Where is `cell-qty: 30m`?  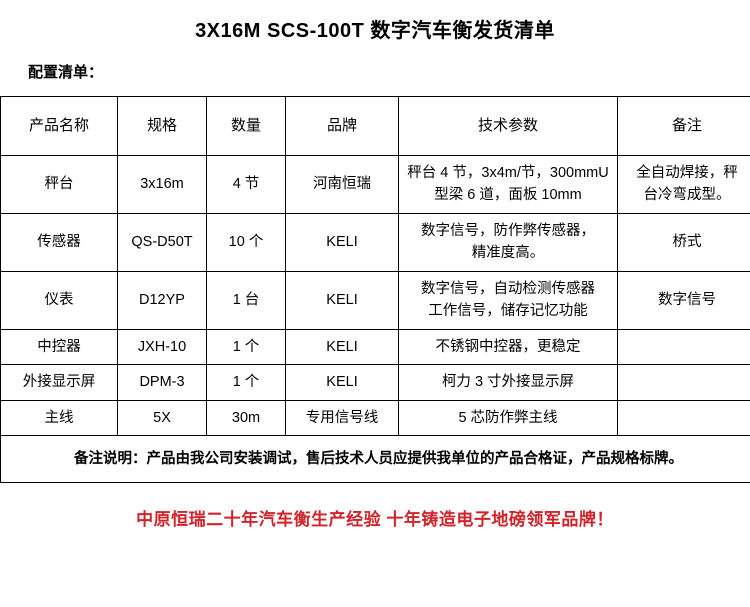 cell-qty: 30m is located at coordinates (246, 417).